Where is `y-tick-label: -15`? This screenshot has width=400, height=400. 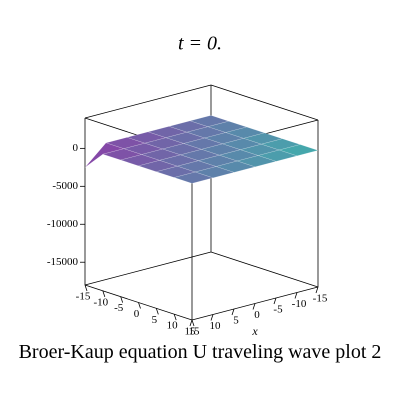
y-tick-label: -15 is located at coordinates (83, 297).